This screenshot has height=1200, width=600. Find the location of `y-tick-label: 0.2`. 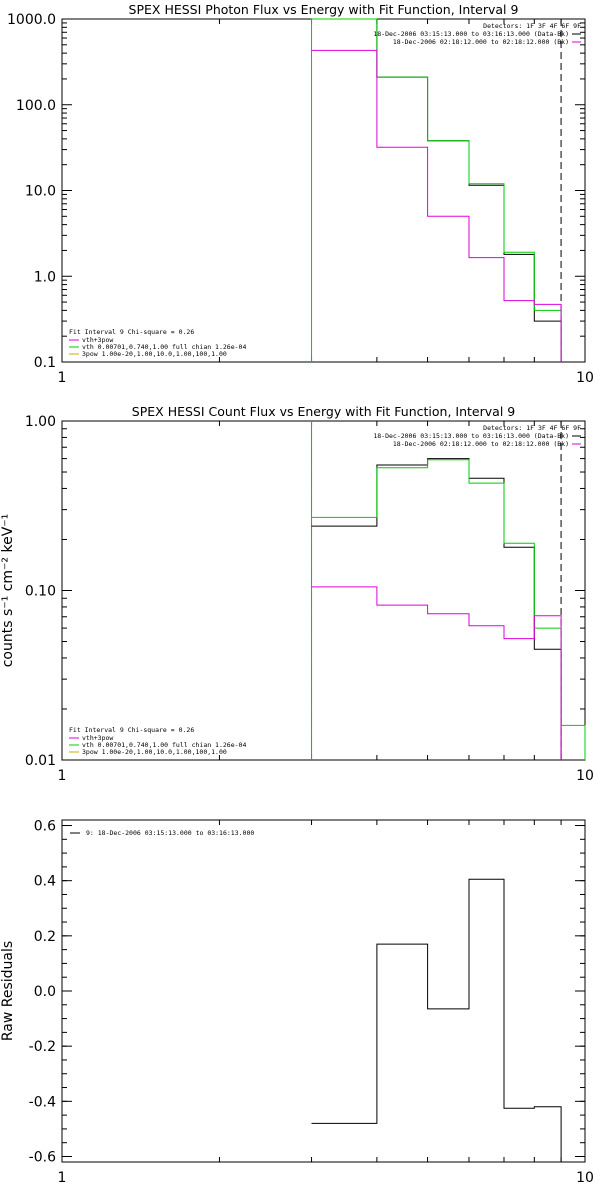

y-tick-label: 0.2 is located at coordinates (45, 937).